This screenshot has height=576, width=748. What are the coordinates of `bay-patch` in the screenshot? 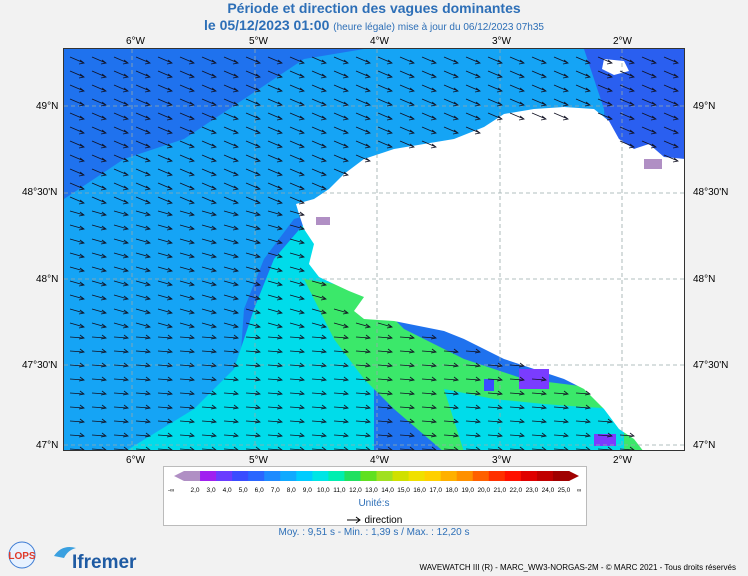 It's located at (653, 164).